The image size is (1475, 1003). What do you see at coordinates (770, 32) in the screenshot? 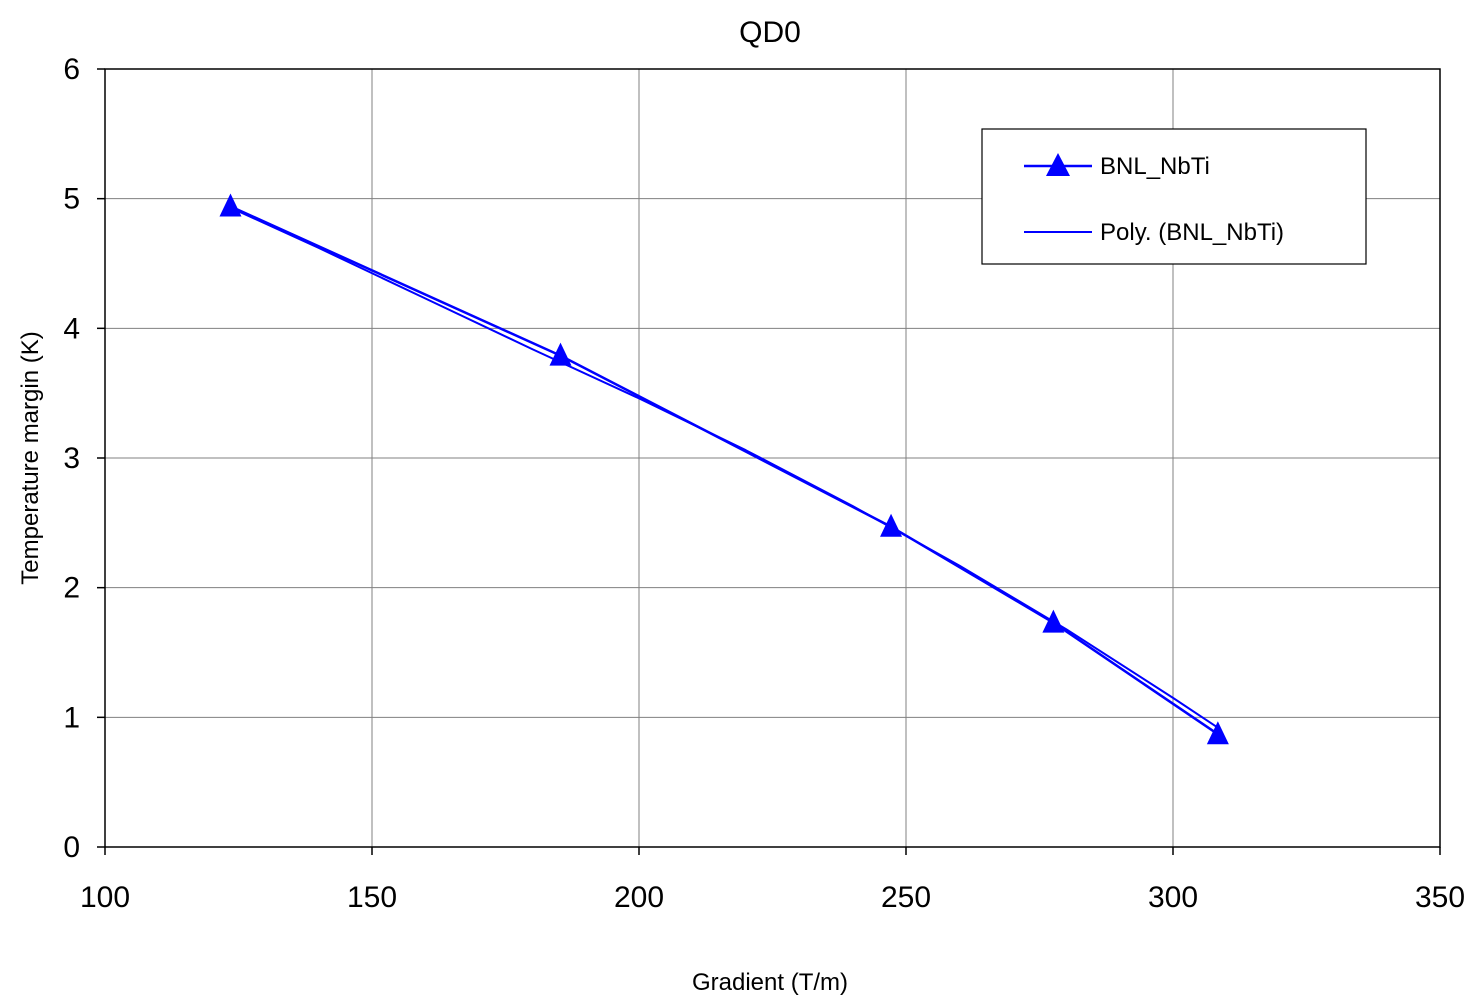
I see `chart-title: QD0` at bounding box center [770, 32].